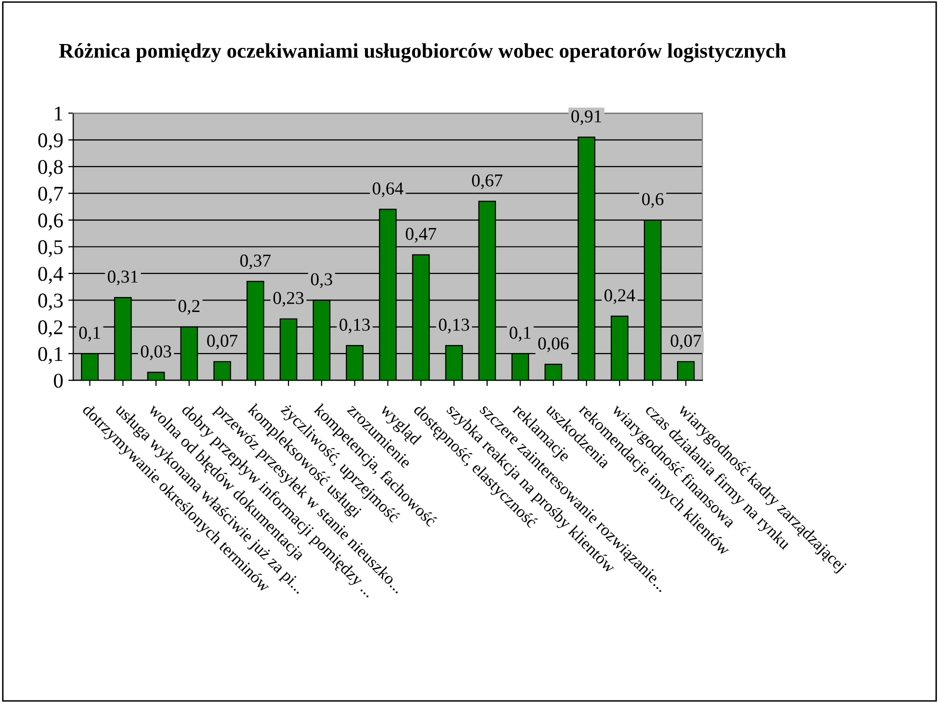  What do you see at coordinates (50, 141) in the screenshot?
I see `y-tick-label: 0,9` at bounding box center [50, 141].